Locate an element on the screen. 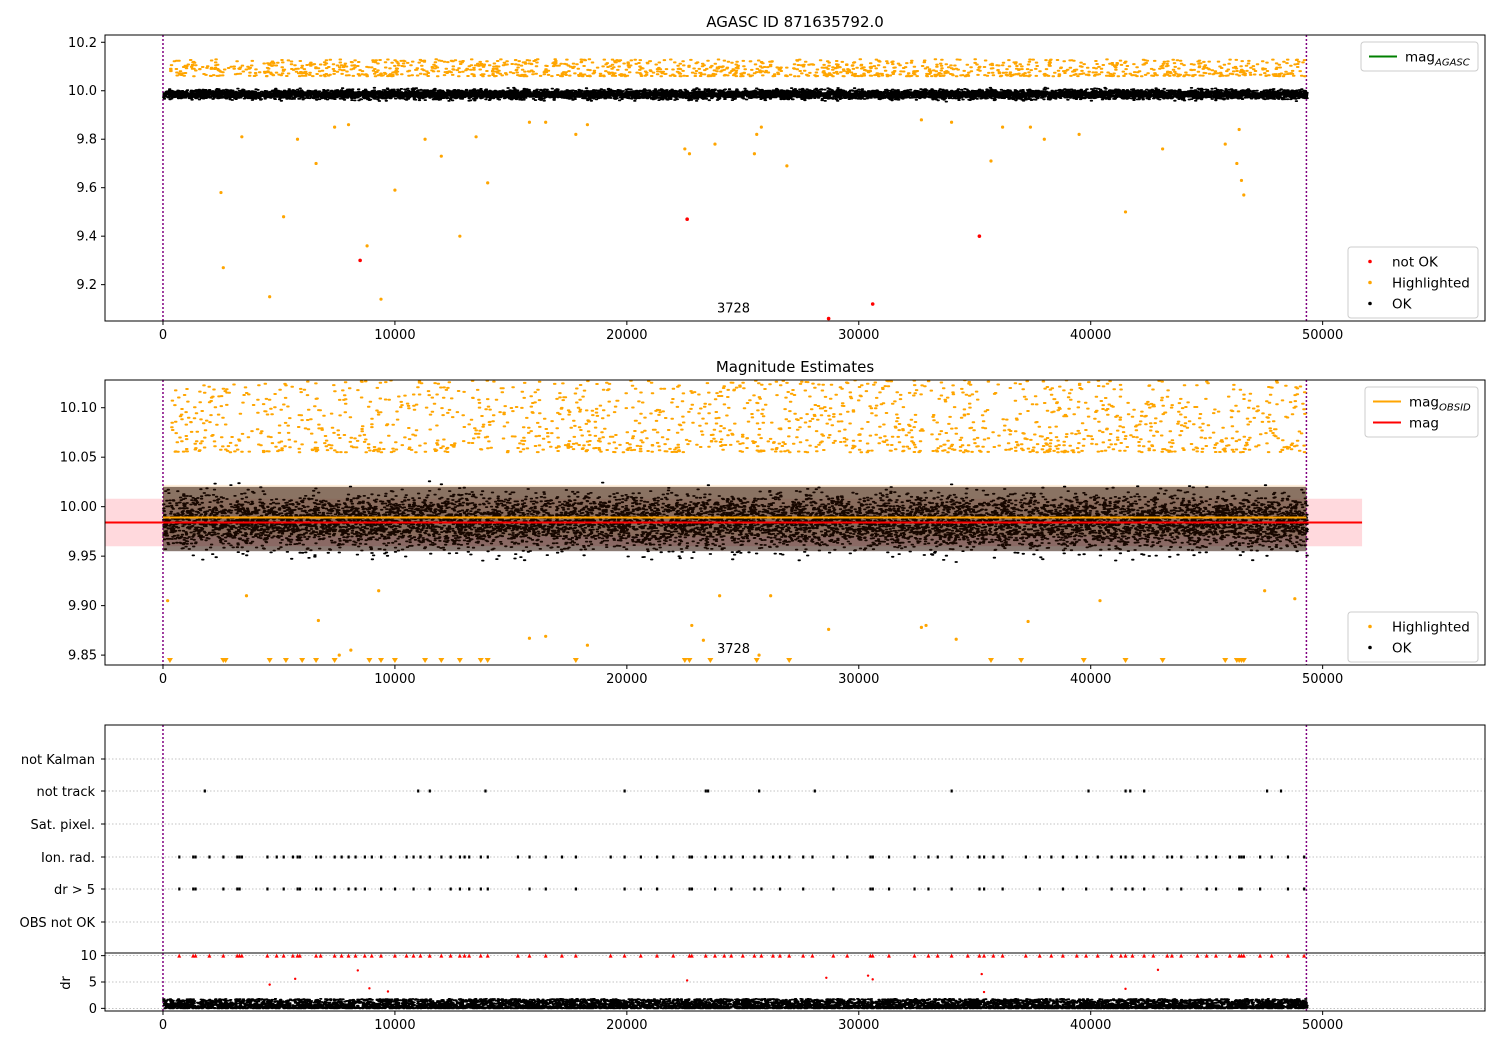 The width and height of the screenshot is (1500, 1050). magnitude-ytick-label: 9.95 is located at coordinates (82, 557).